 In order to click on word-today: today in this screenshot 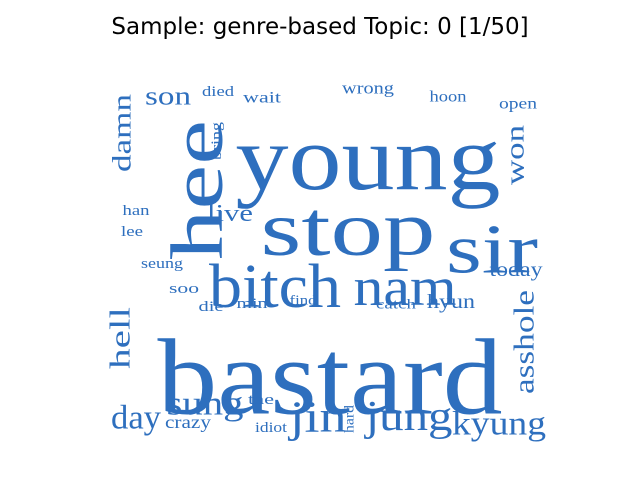, I will do `click(516, 270)`.